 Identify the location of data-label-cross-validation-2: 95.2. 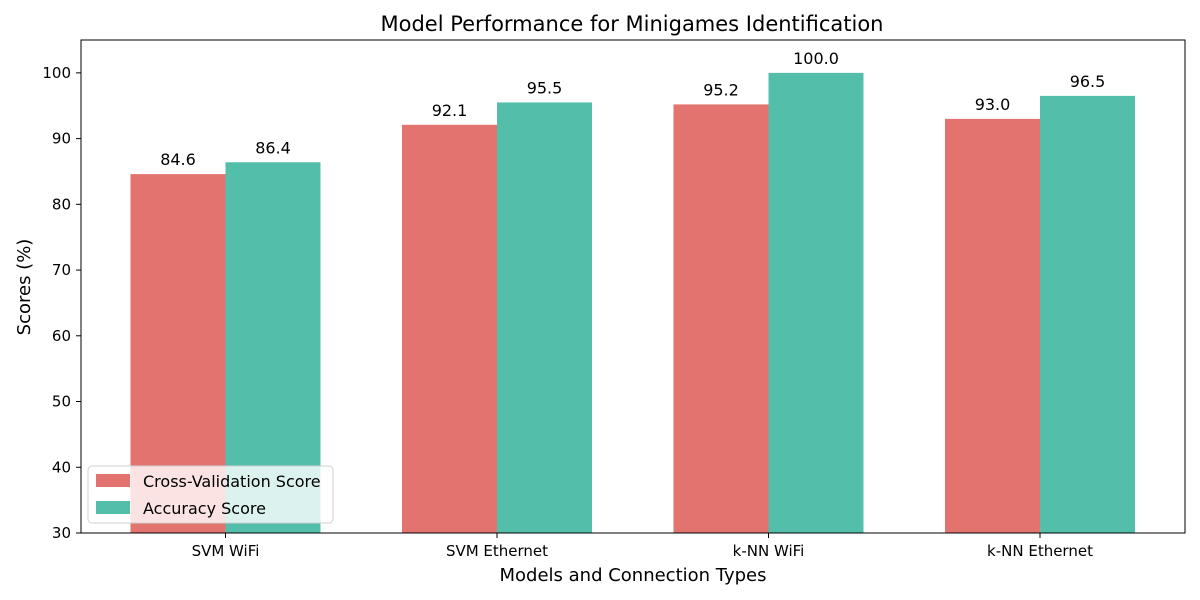
(721, 89).